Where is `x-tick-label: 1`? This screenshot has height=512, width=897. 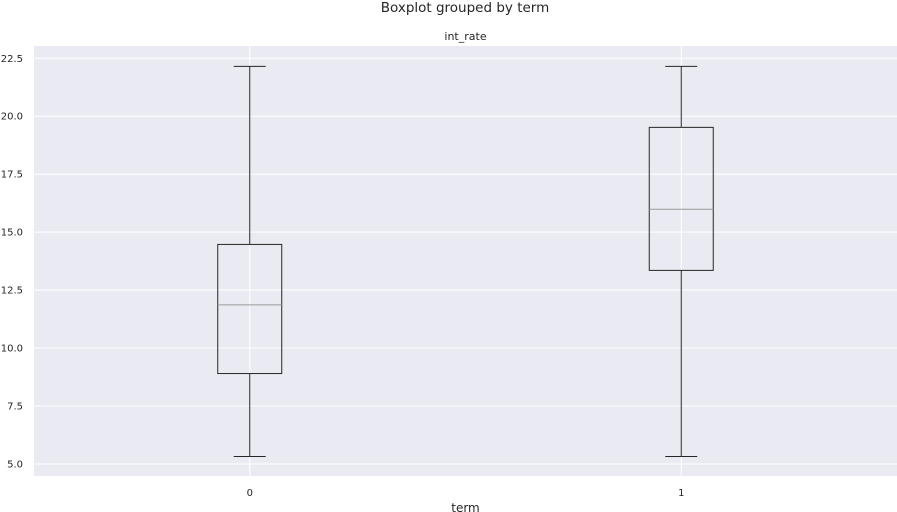 x-tick-label: 1 is located at coordinates (681, 493).